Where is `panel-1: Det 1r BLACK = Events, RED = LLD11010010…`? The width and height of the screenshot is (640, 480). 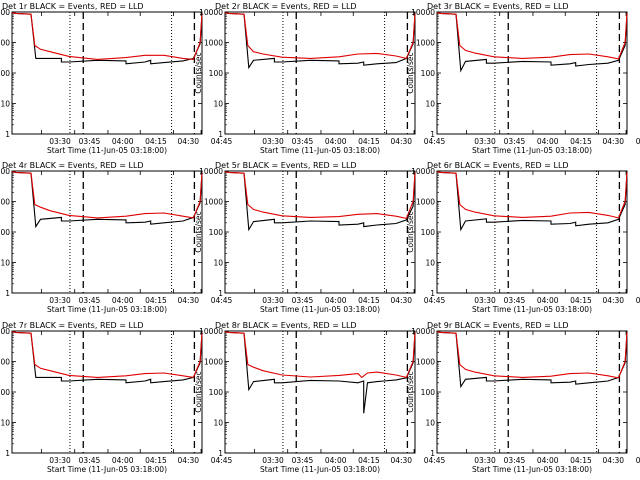 panel-1: Det 1r BLACK = Events, RED = LLD11010010… is located at coordinates (116, 78).